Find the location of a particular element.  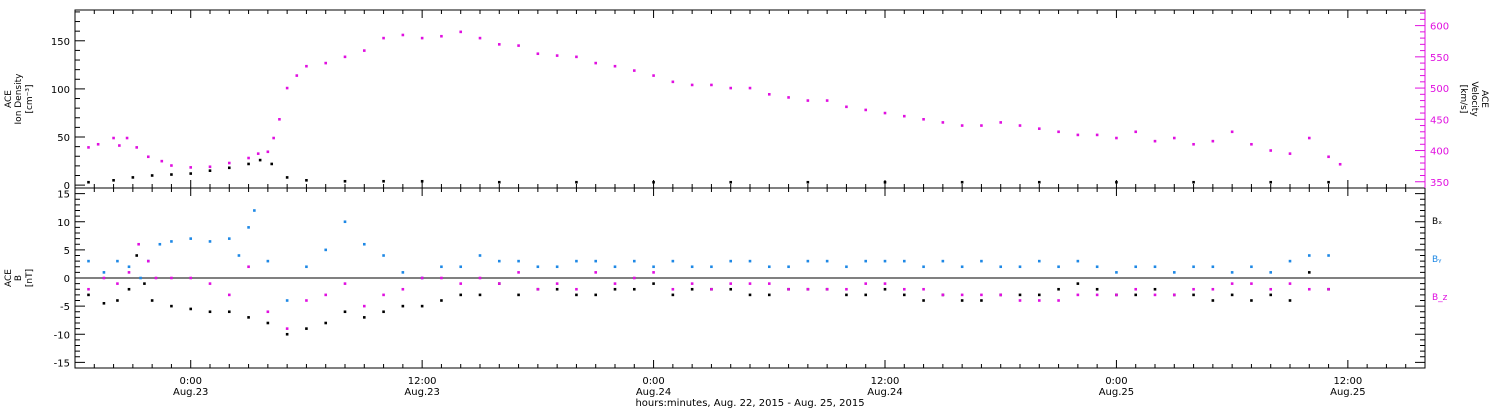

y-tick-label-left: 50 is located at coordinates (63, 138).